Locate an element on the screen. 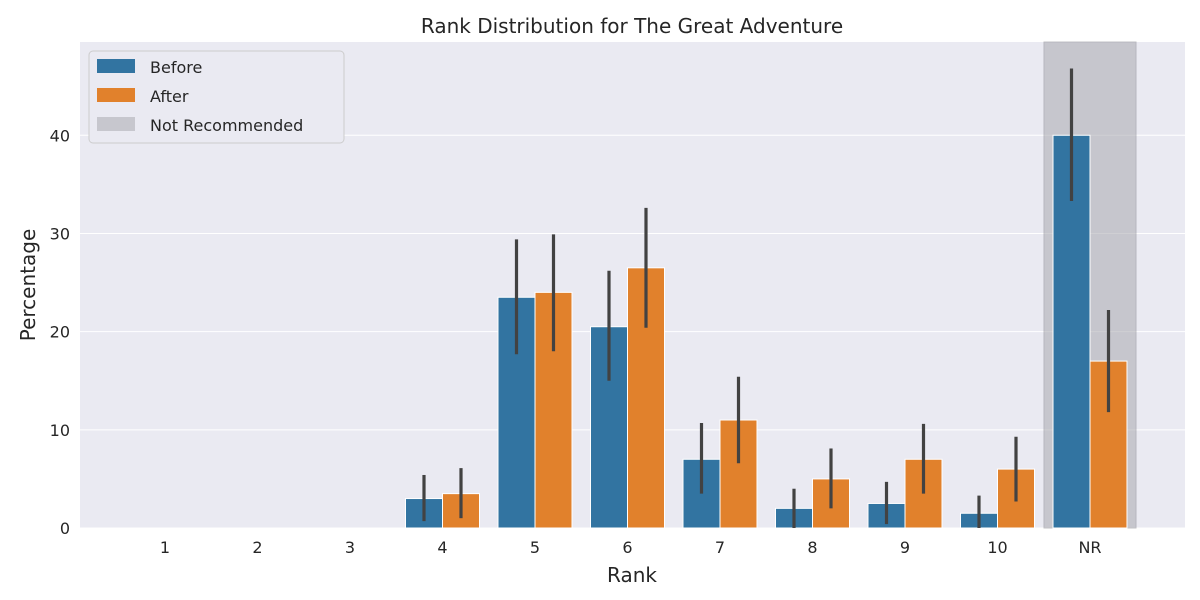 The width and height of the screenshot is (1200, 600). legend-box is located at coordinates (216, 97).